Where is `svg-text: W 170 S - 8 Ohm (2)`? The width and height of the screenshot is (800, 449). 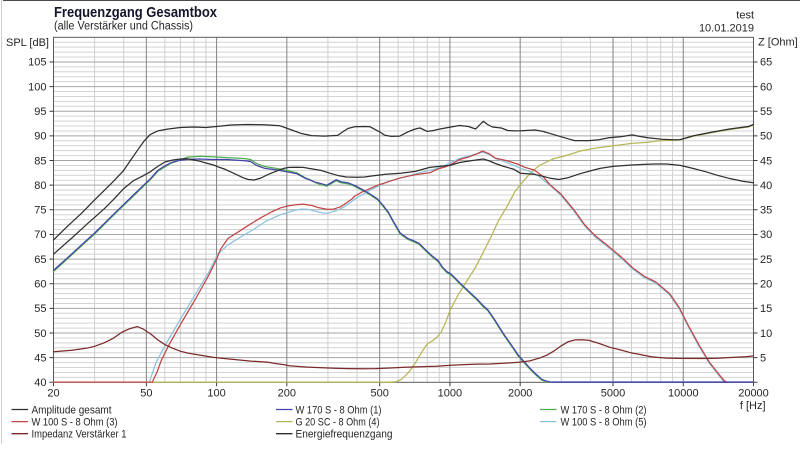 svg-text: W 170 S - 8 Ohm (2) is located at coordinates (604, 410).